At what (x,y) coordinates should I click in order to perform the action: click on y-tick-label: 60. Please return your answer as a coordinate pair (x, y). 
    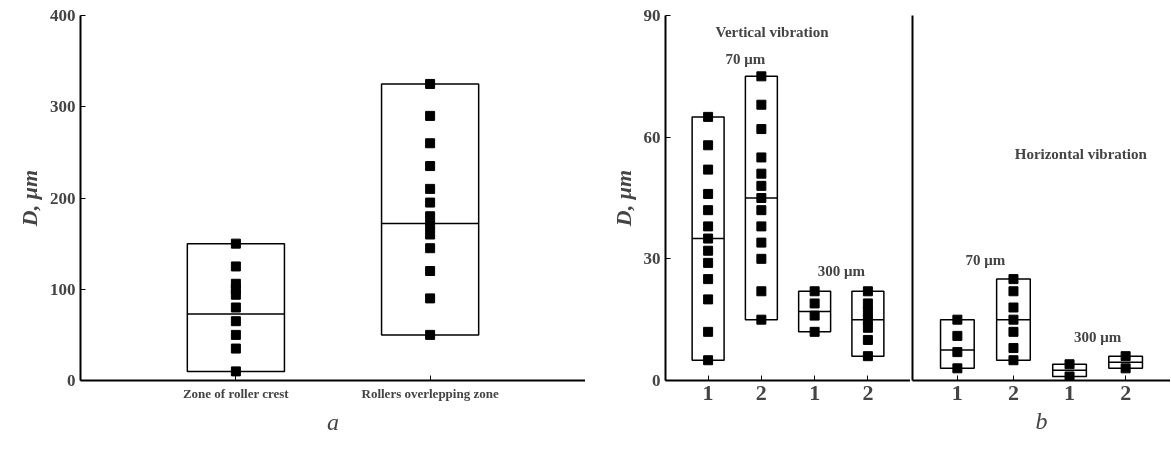
    Looking at the image, I should click on (652, 137).